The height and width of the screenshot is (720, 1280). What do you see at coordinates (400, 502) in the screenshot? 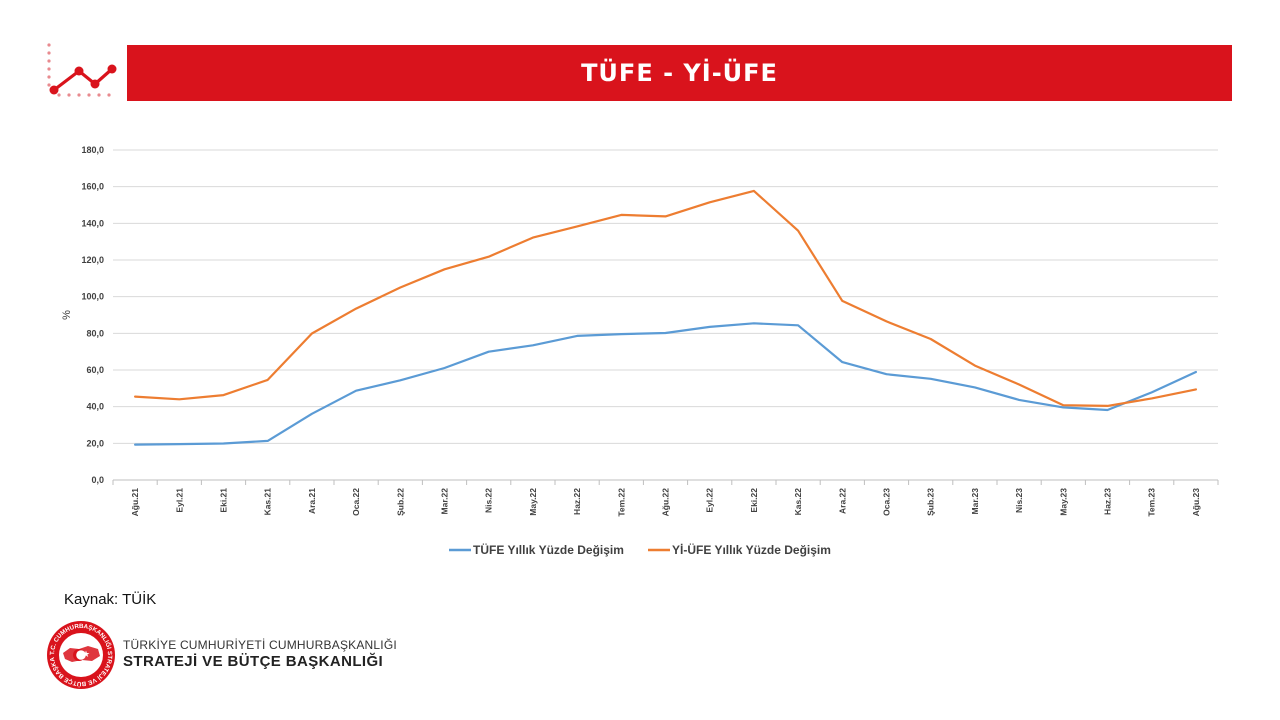
I see `x-tick-label: Şub.22` at bounding box center [400, 502].